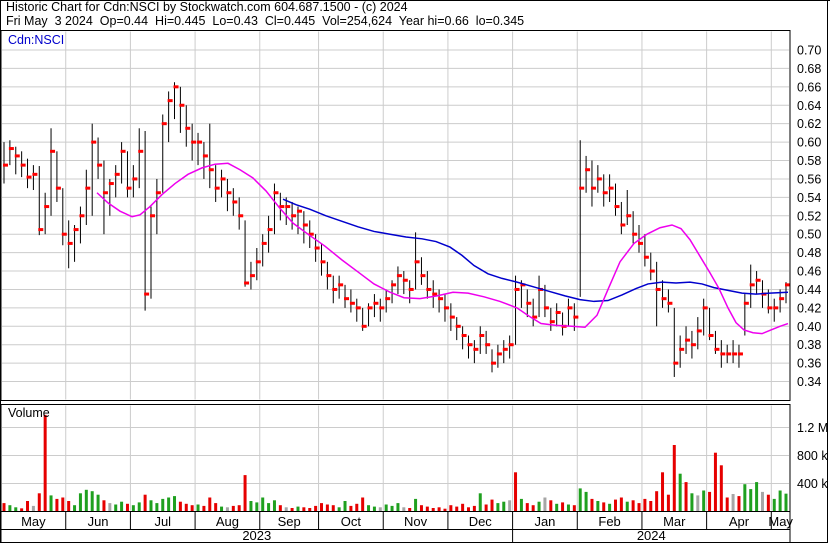 The image size is (830, 543). Describe the element at coordinates (809, 87) in the screenshot. I see `price-tick-label: 0.66` at that location.